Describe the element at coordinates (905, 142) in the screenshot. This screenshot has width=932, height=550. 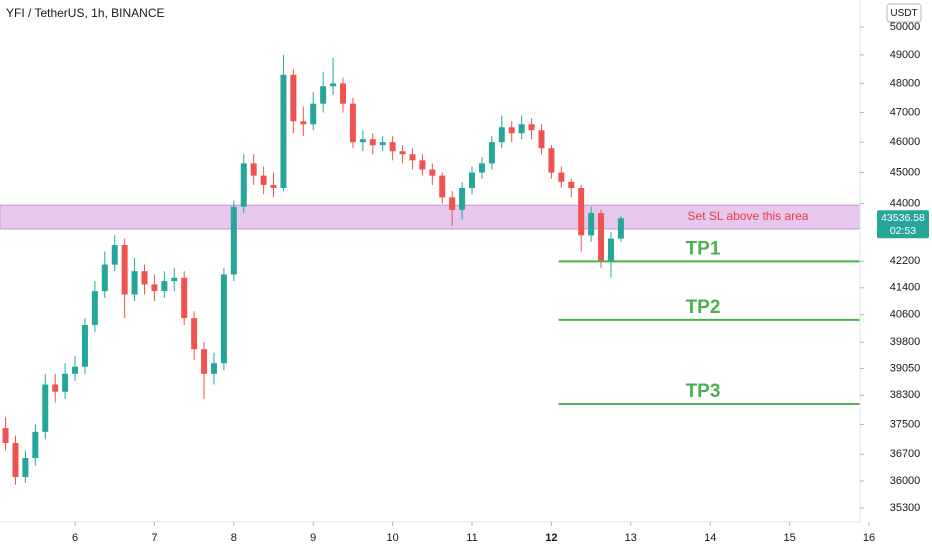
I see `y-tick-label: 46000` at that location.